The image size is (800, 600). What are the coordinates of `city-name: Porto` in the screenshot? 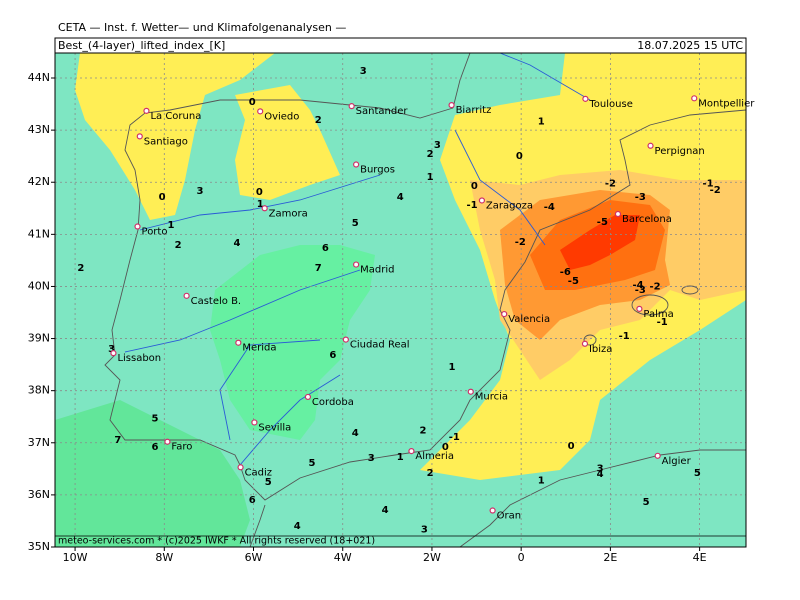 It's located at (155, 232).